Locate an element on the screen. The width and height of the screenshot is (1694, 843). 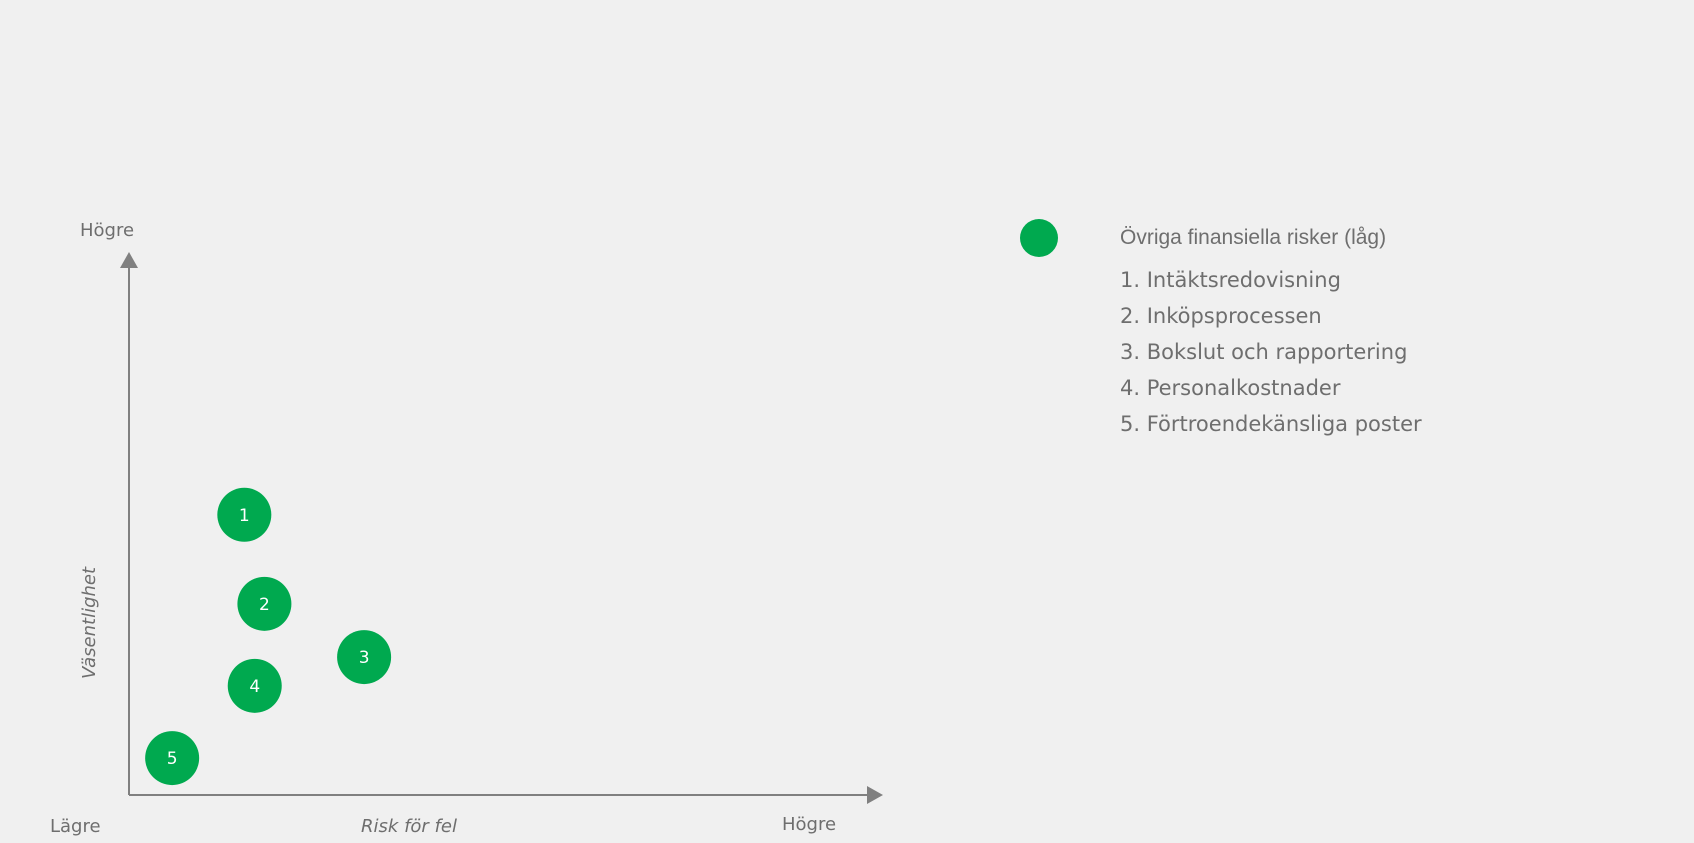
data-point-label-3: 3 is located at coordinates (364, 658).